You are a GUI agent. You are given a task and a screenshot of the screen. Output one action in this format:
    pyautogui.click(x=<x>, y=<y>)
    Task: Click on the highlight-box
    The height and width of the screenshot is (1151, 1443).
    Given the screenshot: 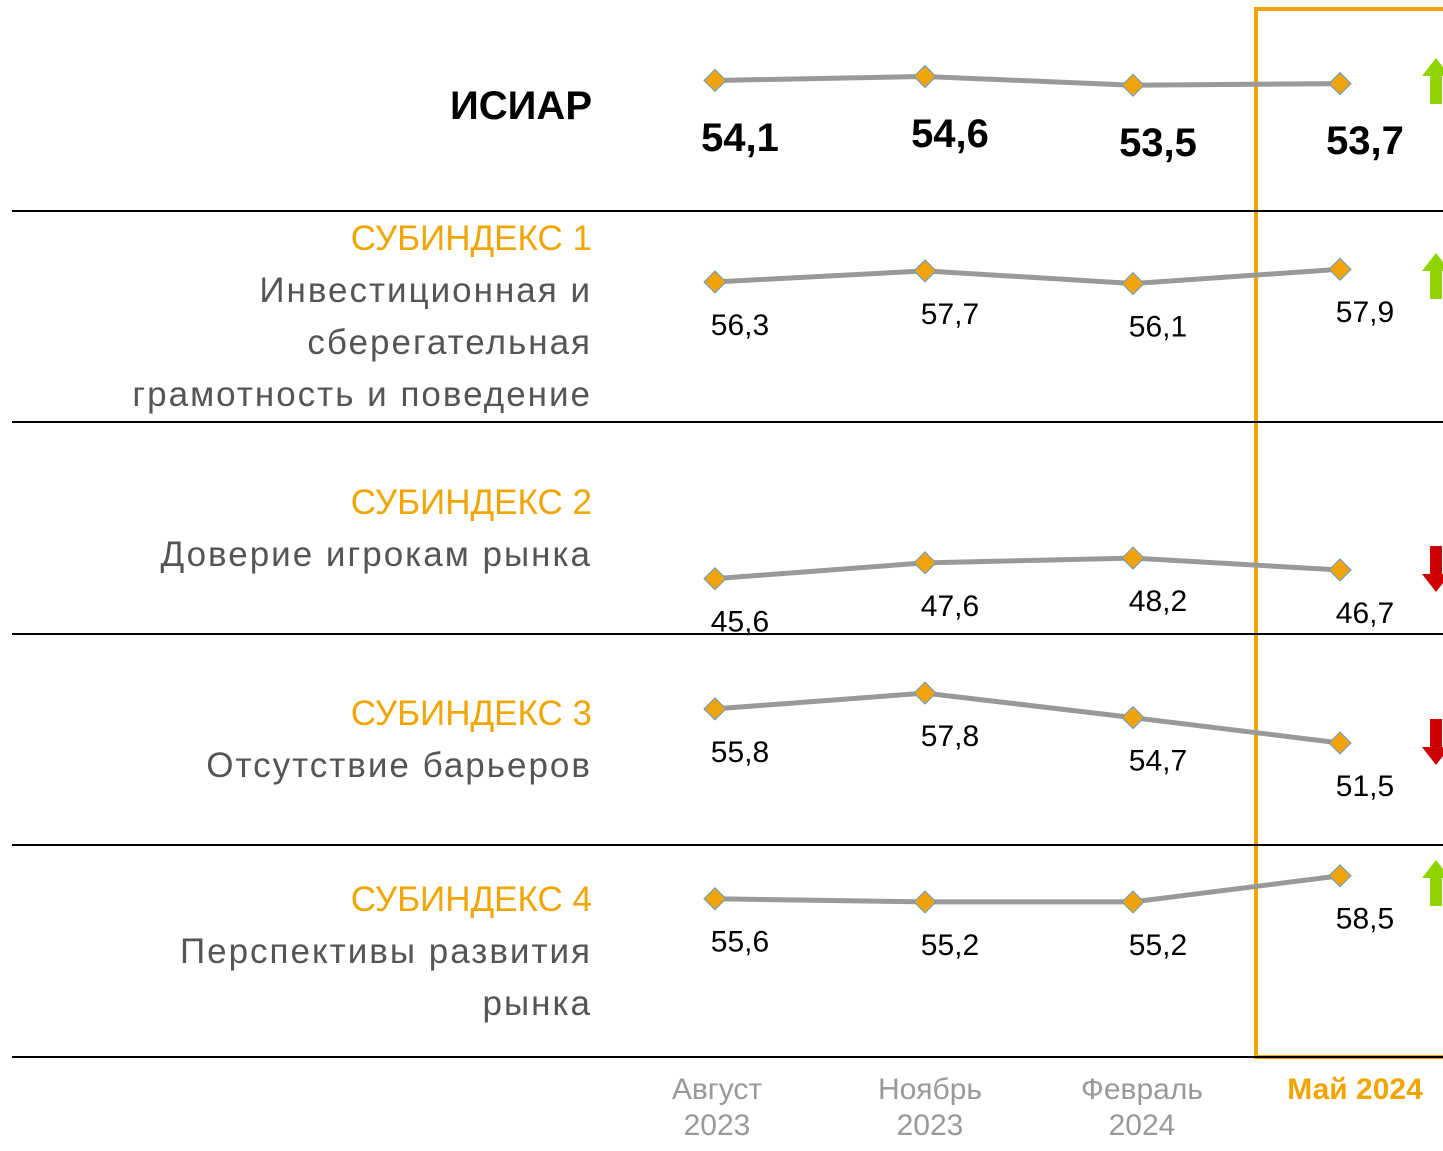 What is the action you would take?
    pyautogui.click(x=1348, y=533)
    